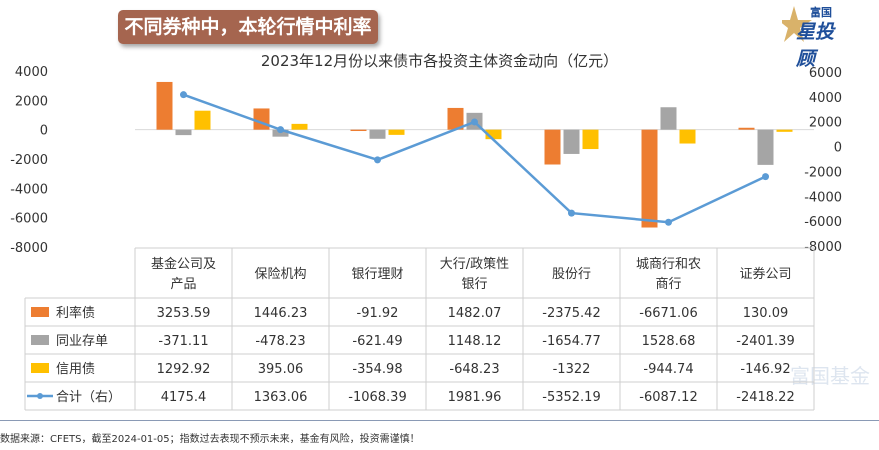  What do you see at coordinates (377, 369) in the screenshot?
I see `data-label: -354.98` at bounding box center [377, 369].